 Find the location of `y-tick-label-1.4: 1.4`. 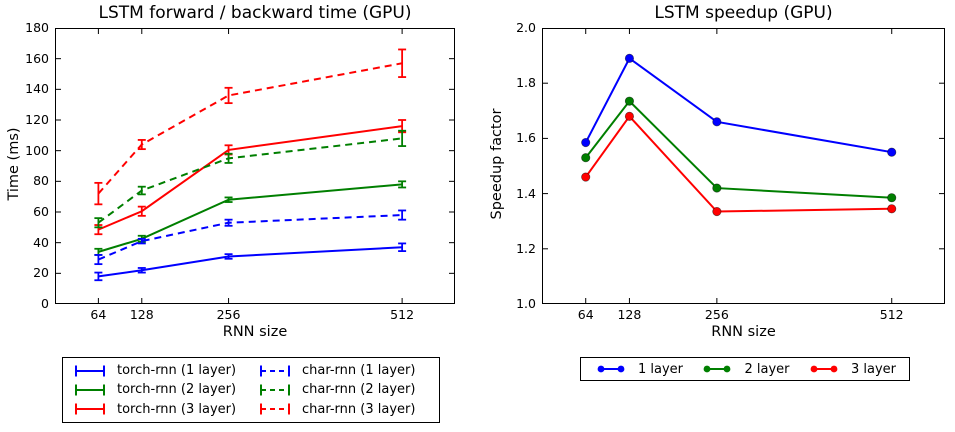

y-tick-label-1.4: 1.4 is located at coordinates (526, 193).